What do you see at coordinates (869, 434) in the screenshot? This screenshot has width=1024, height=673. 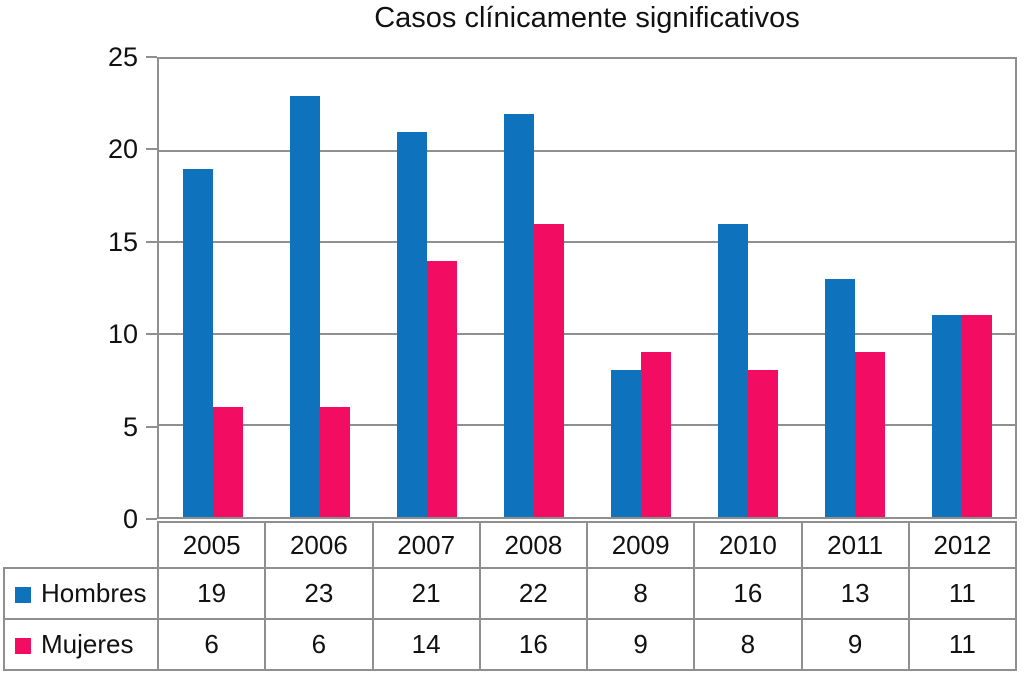 I see `bar-mujeres-2011` at bounding box center [869, 434].